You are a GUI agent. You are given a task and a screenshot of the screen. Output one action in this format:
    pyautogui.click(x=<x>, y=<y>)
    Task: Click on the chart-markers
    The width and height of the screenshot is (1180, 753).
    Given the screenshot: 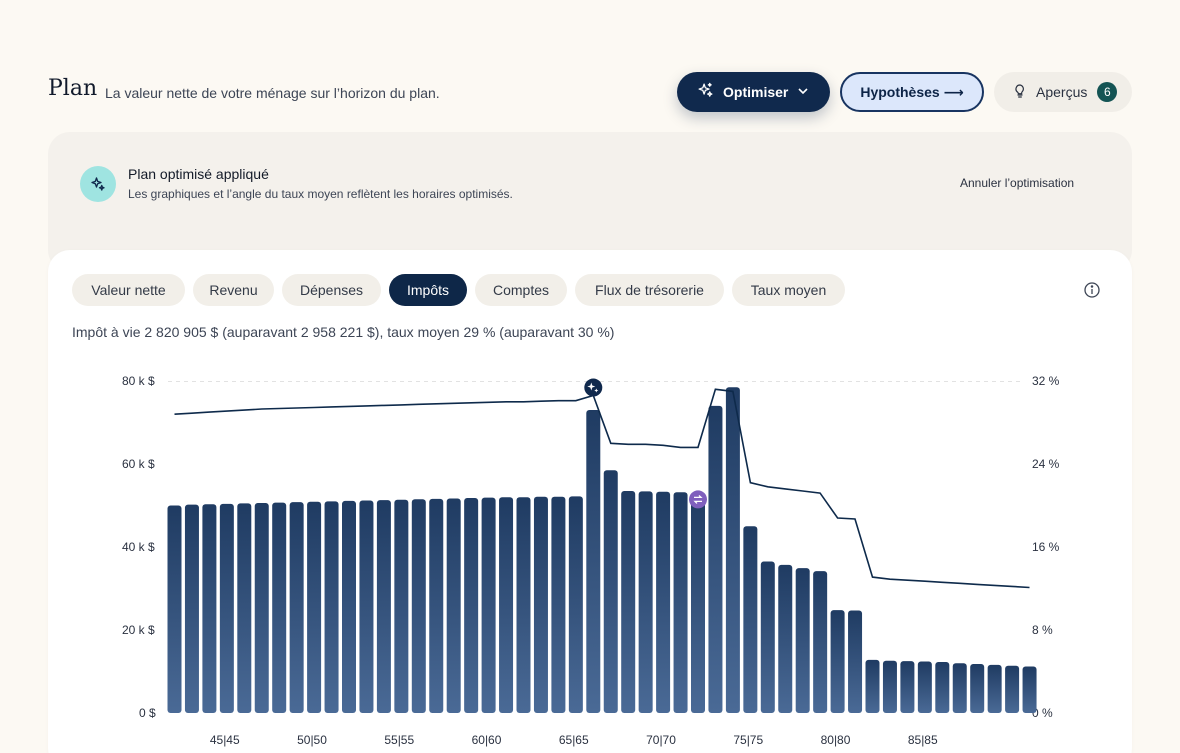 What is the action you would take?
    pyautogui.click(x=645, y=443)
    